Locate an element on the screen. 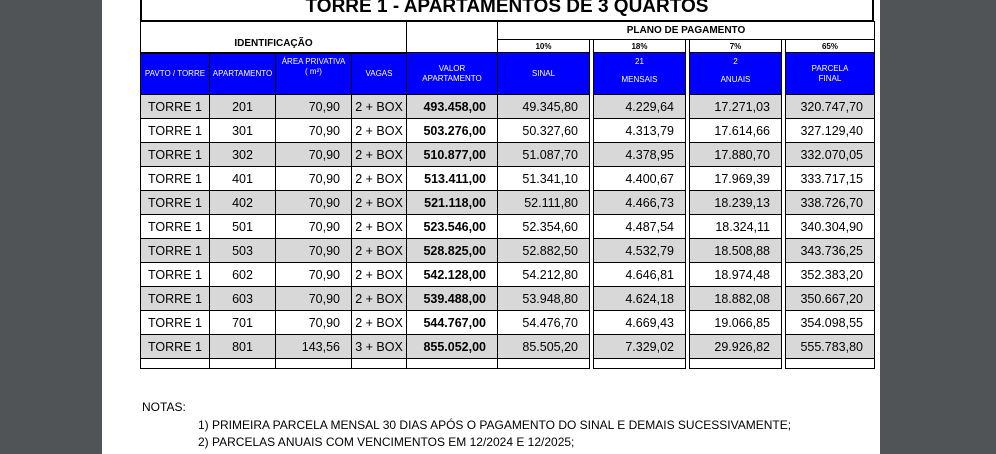  cell-parcela-final: 343.736,25 is located at coordinates (830, 250).